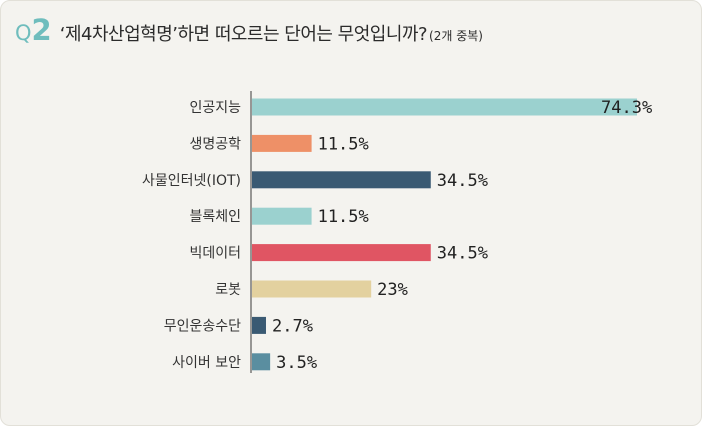 The width and height of the screenshot is (704, 429). What do you see at coordinates (206, 363) in the screenshot?
I see `category-label: 사이버 보안` at bounding box center [206, 363].